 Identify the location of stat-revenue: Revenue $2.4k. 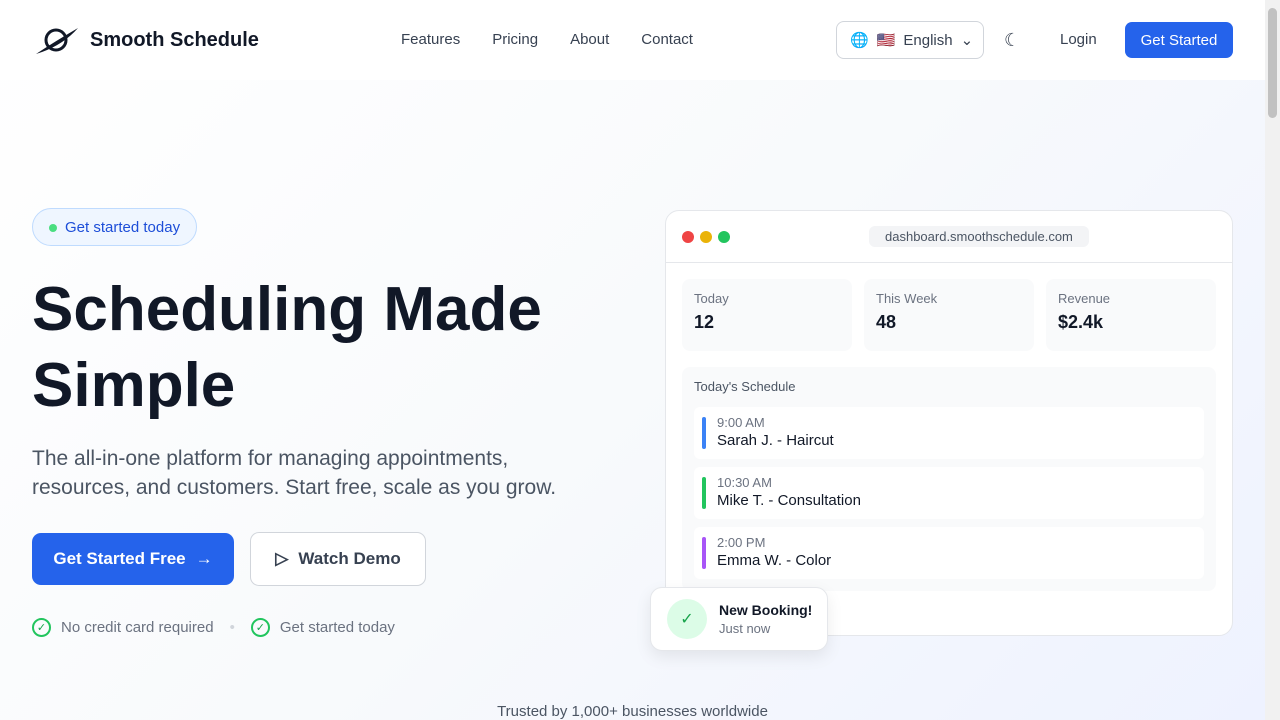
(1131, 315).